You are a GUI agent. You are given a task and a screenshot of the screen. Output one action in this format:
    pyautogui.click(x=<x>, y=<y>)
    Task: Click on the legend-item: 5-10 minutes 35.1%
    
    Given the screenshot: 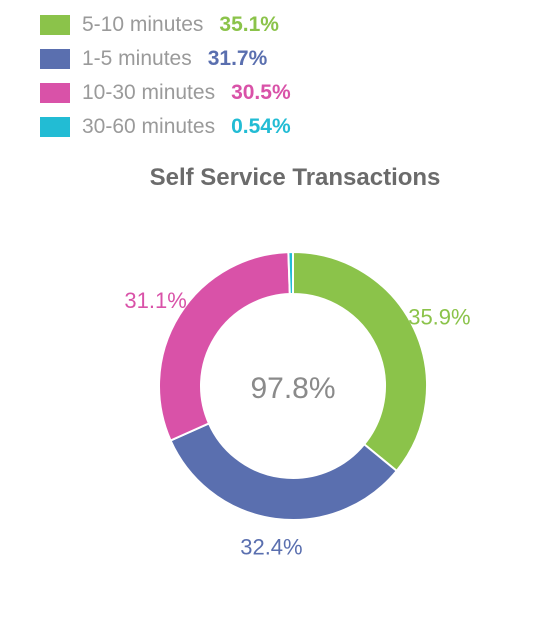 What is the action you would take?
    pyautogui.click(x=165, y=25)
    